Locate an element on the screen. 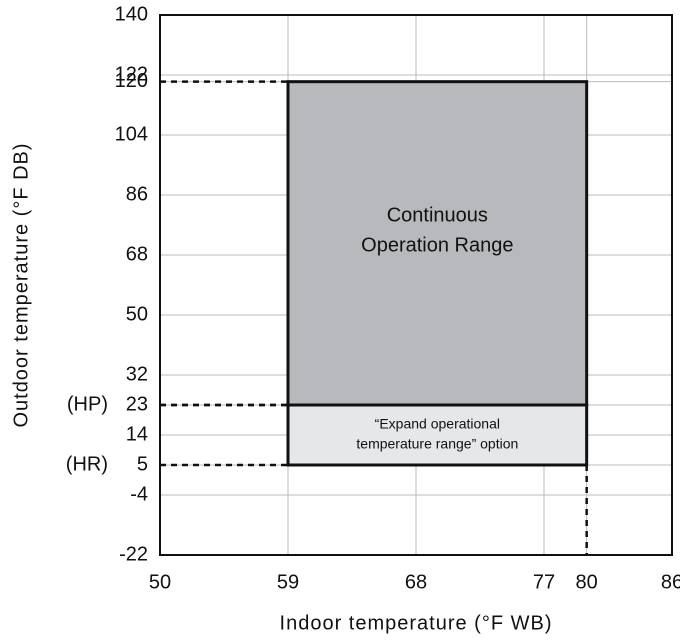  y-tick-label: 86 is located at coordinates (137, 194).